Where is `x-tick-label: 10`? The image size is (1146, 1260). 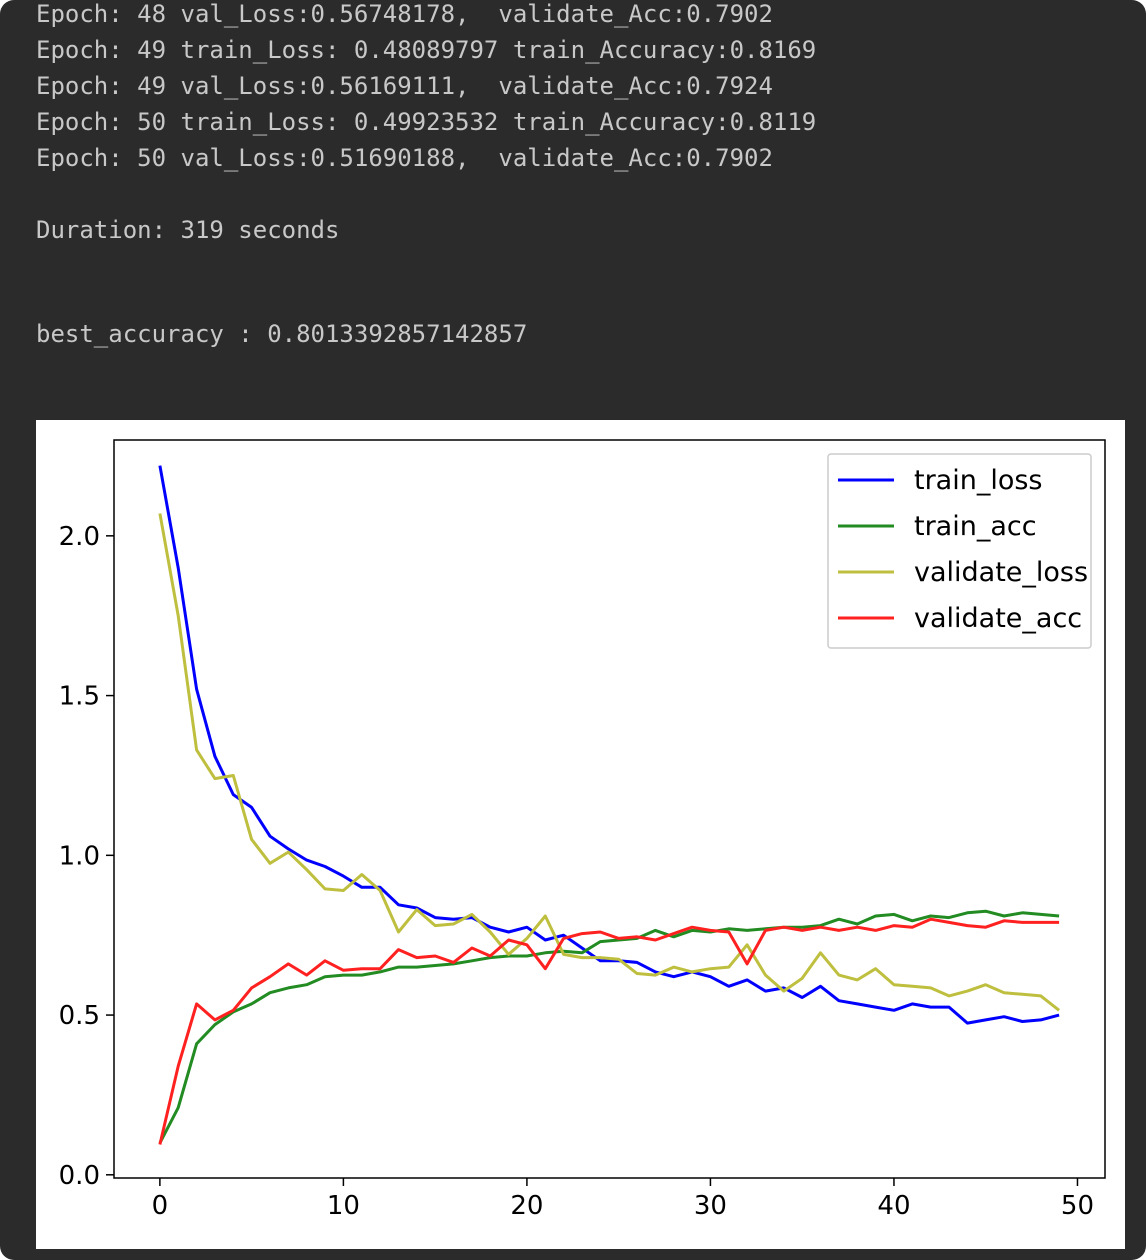 x-tick-label: 10 is located at coordinates (343, 1206).